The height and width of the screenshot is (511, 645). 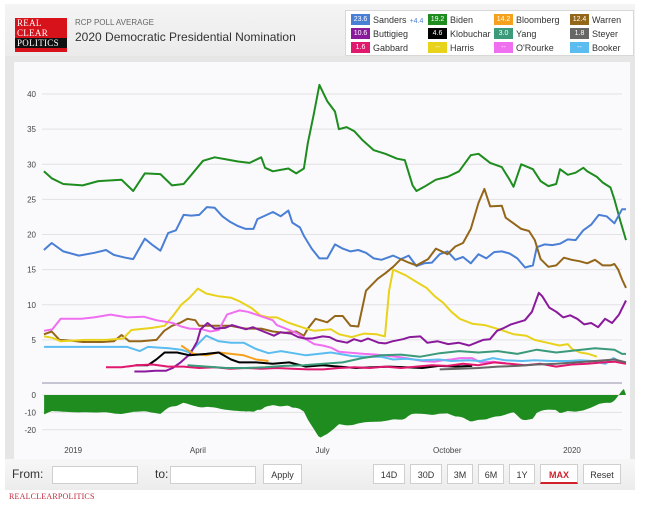 I want to click on legend-name: O'Rourke, so click(x=535, y=48).